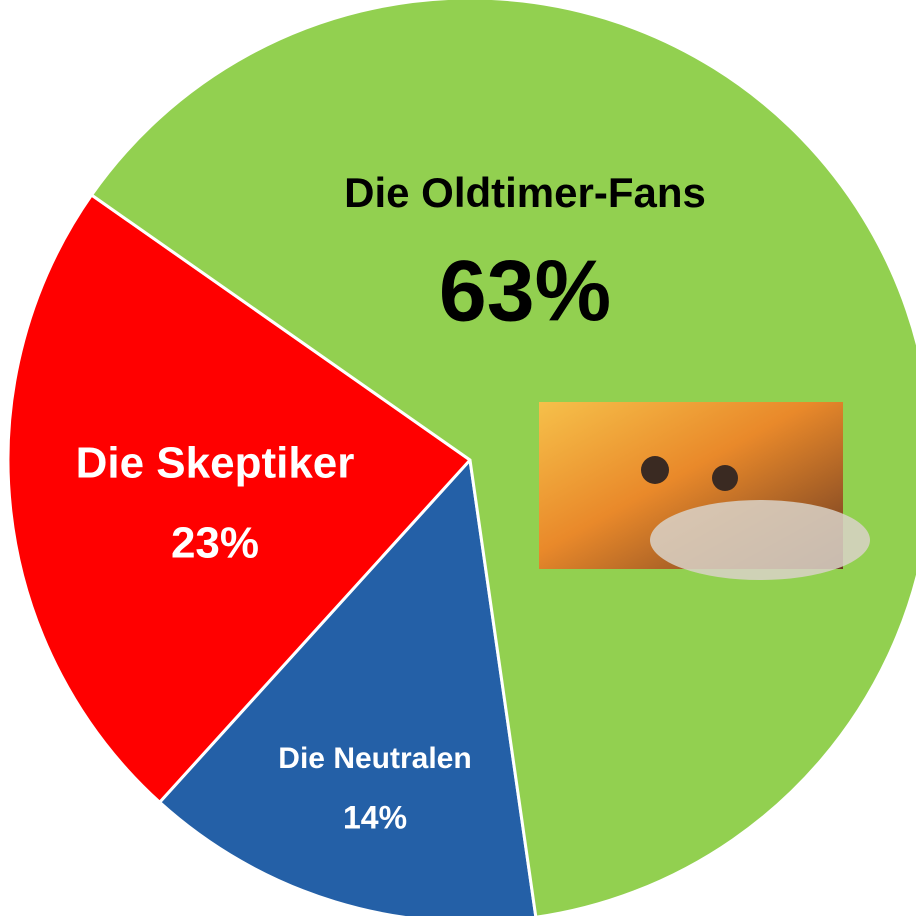 Image resolution: width=916 pixels, height=916 pixels. Describe the element at coordinates (704, 491) in the screenshot. I see `photo` at that location.